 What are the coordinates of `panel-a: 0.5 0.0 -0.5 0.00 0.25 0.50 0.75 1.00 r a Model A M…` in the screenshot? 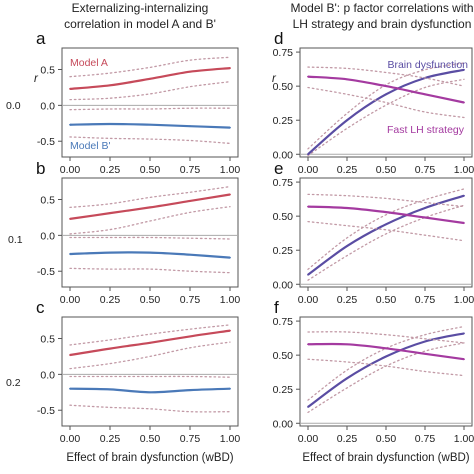 It's located at (137, 102).